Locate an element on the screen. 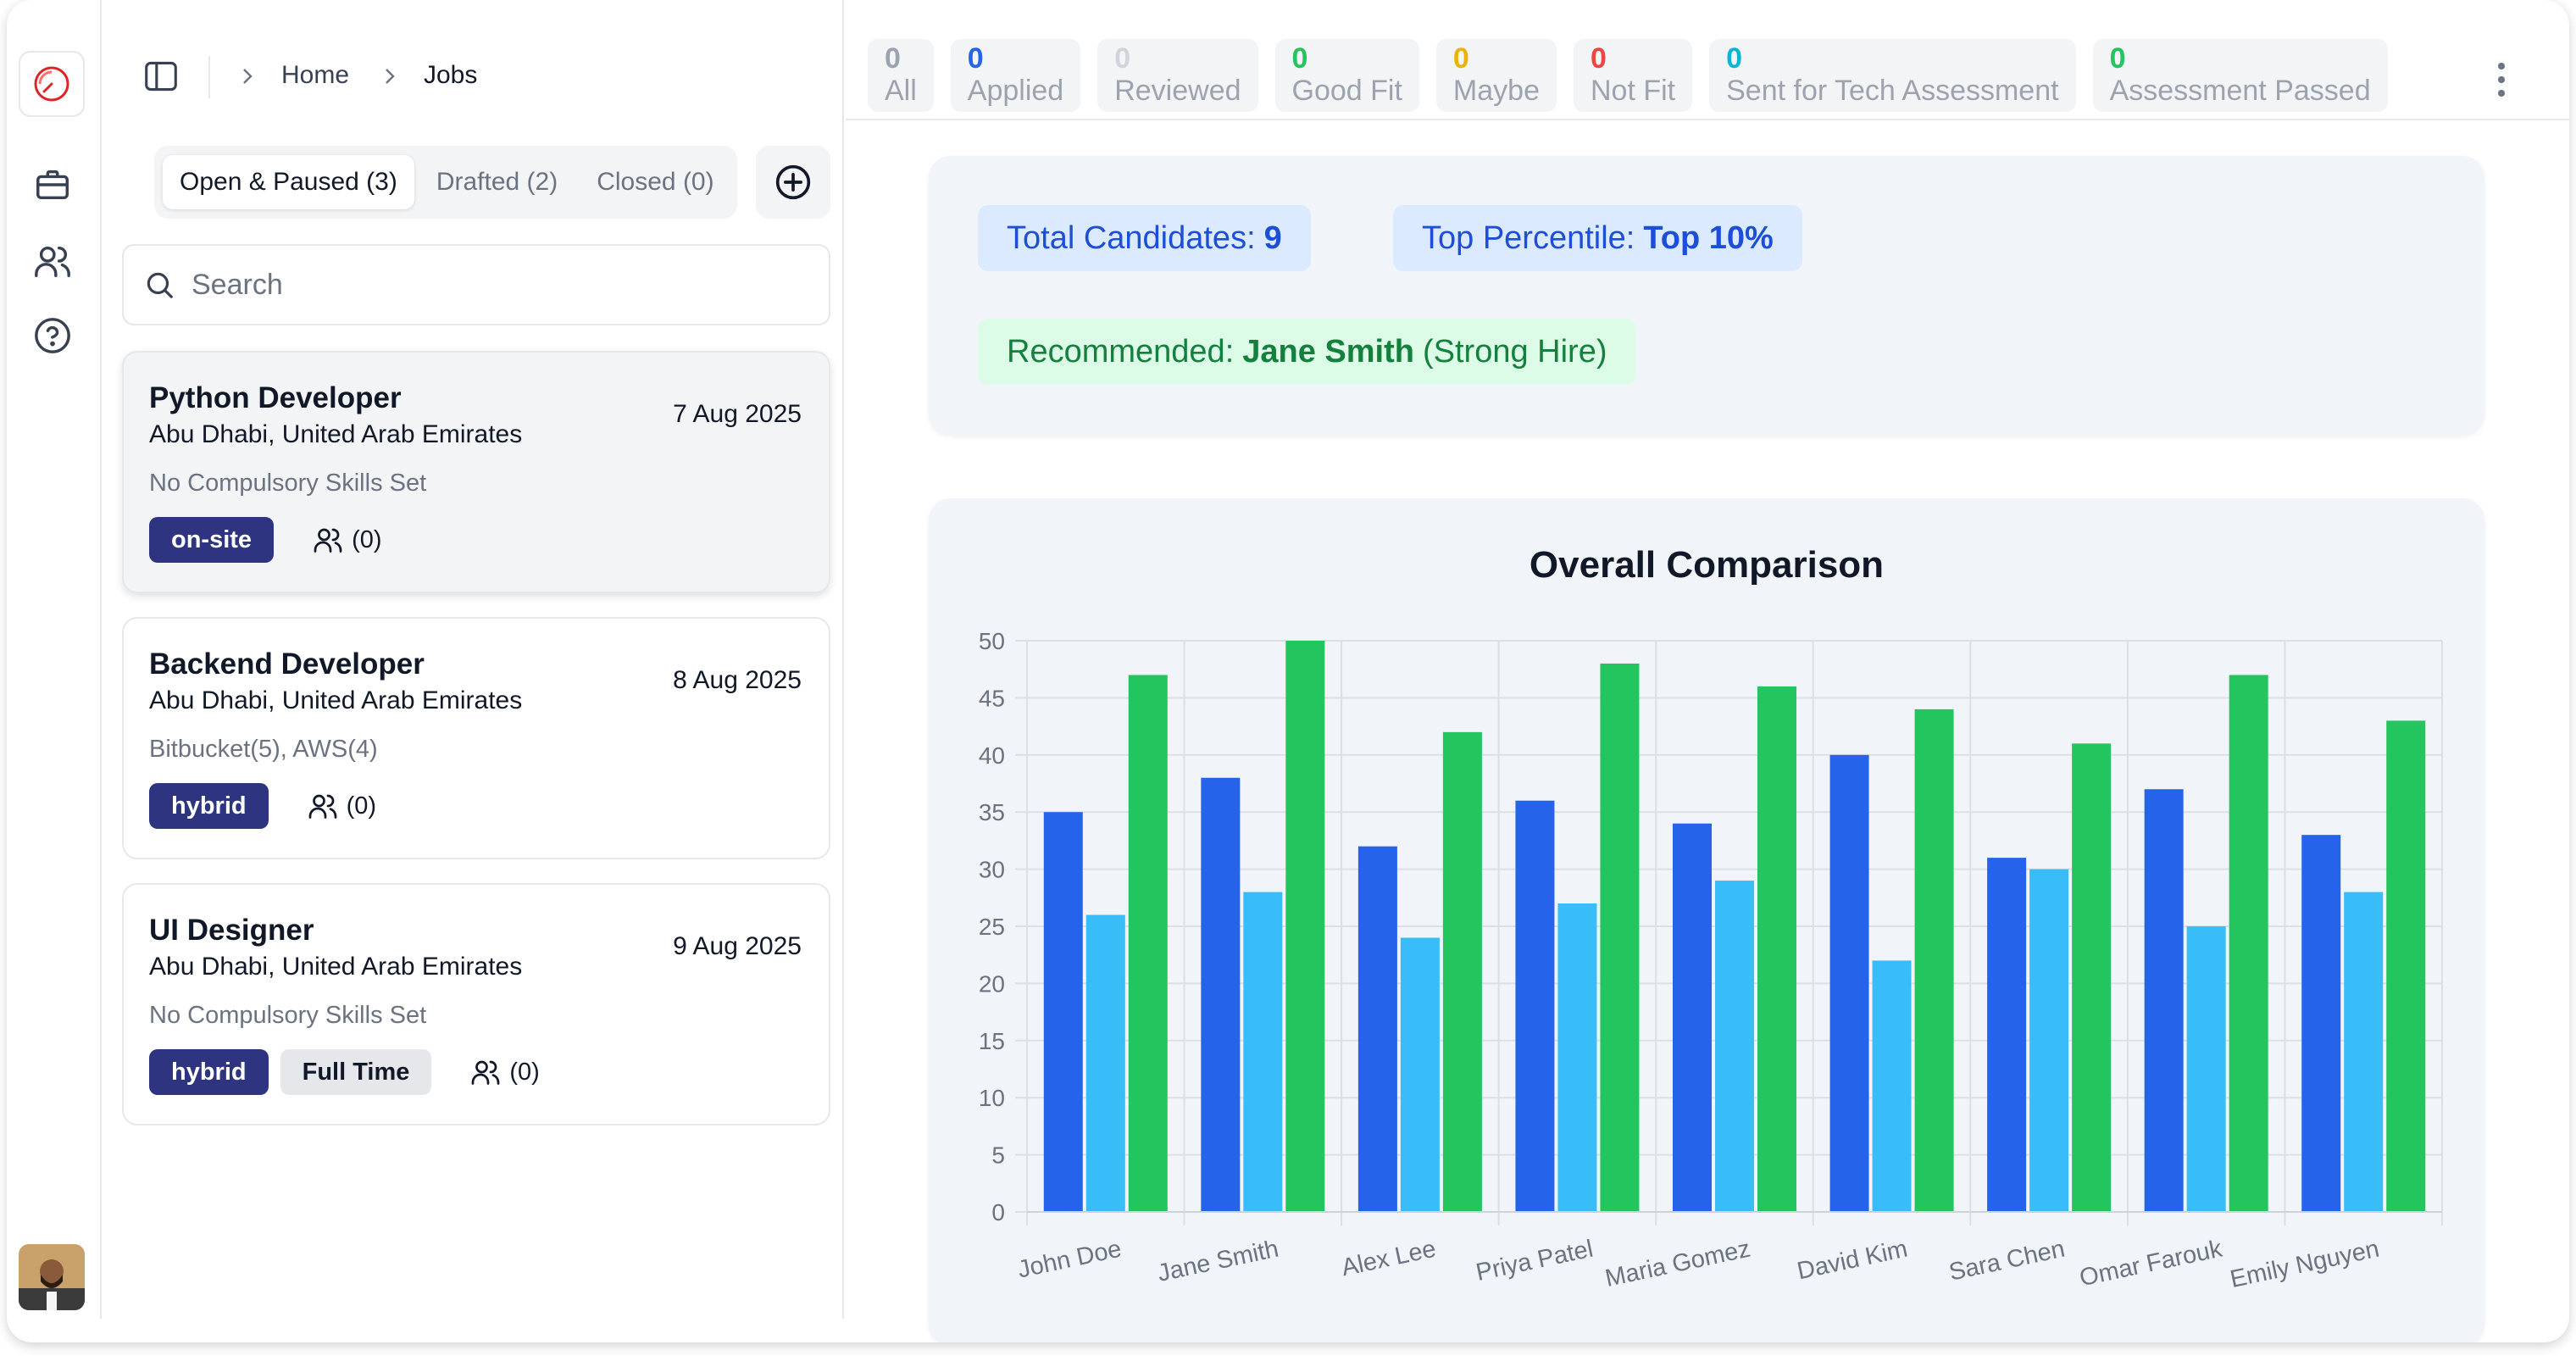 Image resolution: width=2576 pixels, height=1356 pixels. x-tick-label: Jane Smith is located at coordinates (1218, 1261).